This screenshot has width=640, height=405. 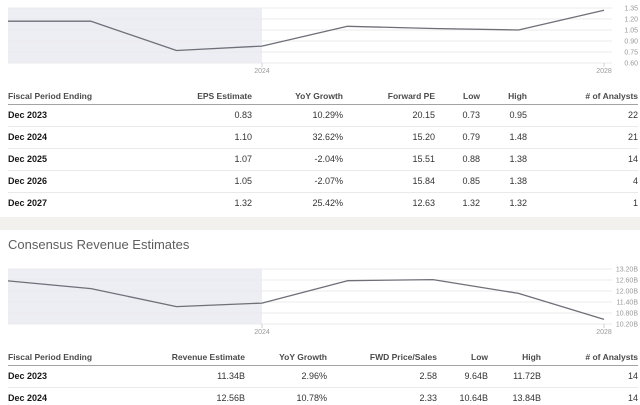 I want to click on y-axis-label: 12.60B, so click(x=627, y=280).